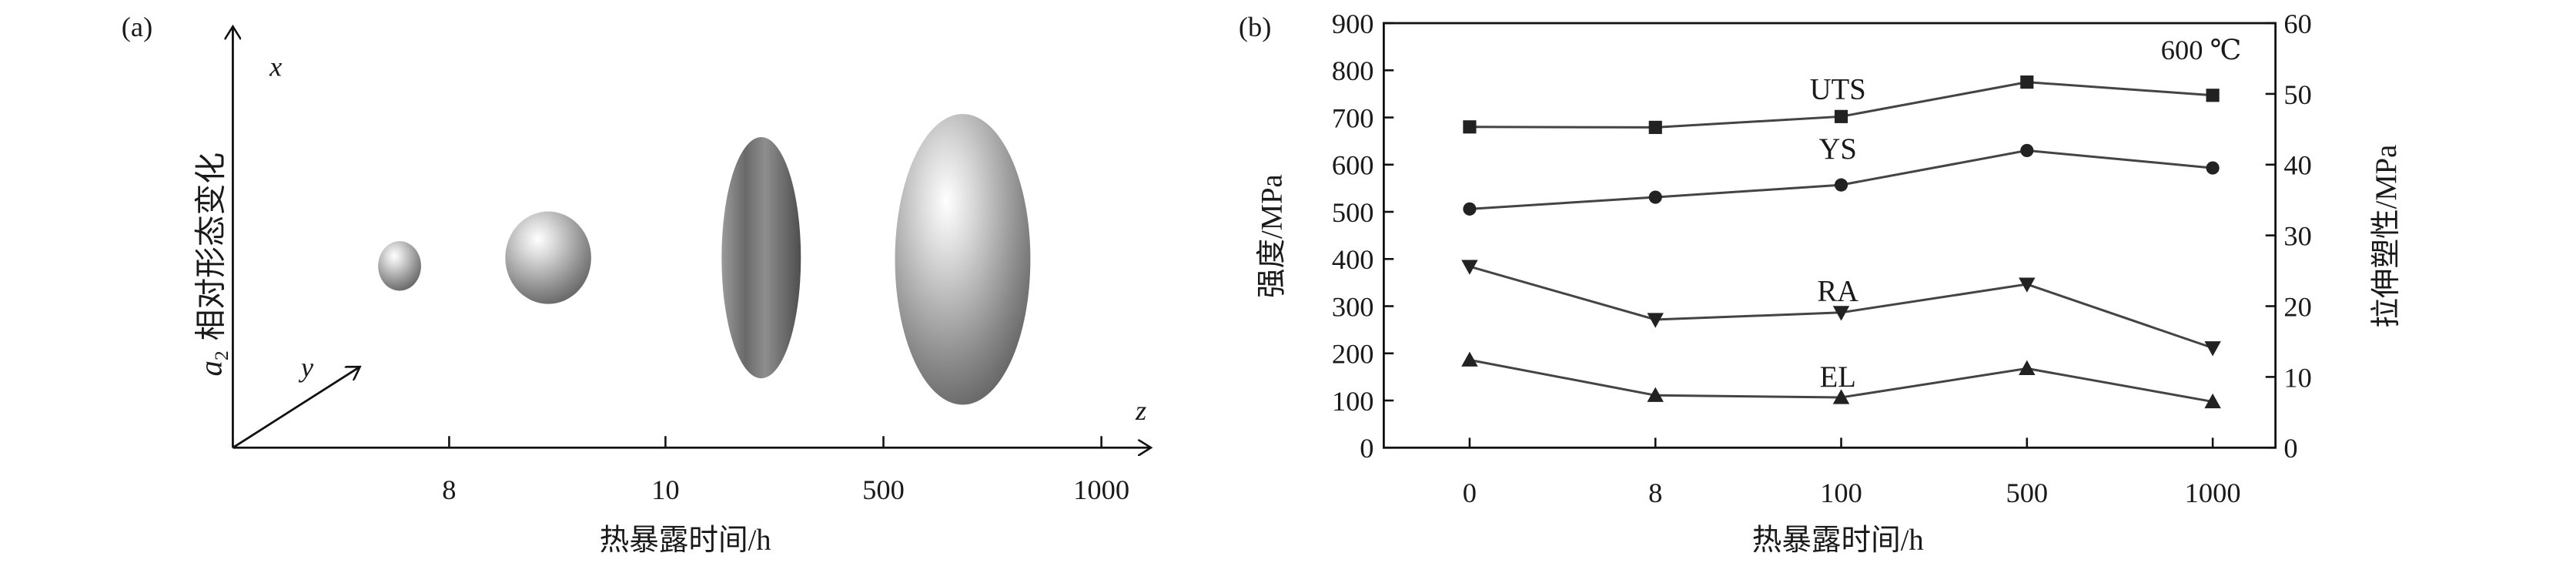 The image size is (2576, 563). I want to click on ylabel-text: 相对形态变化, so click(211, 247).